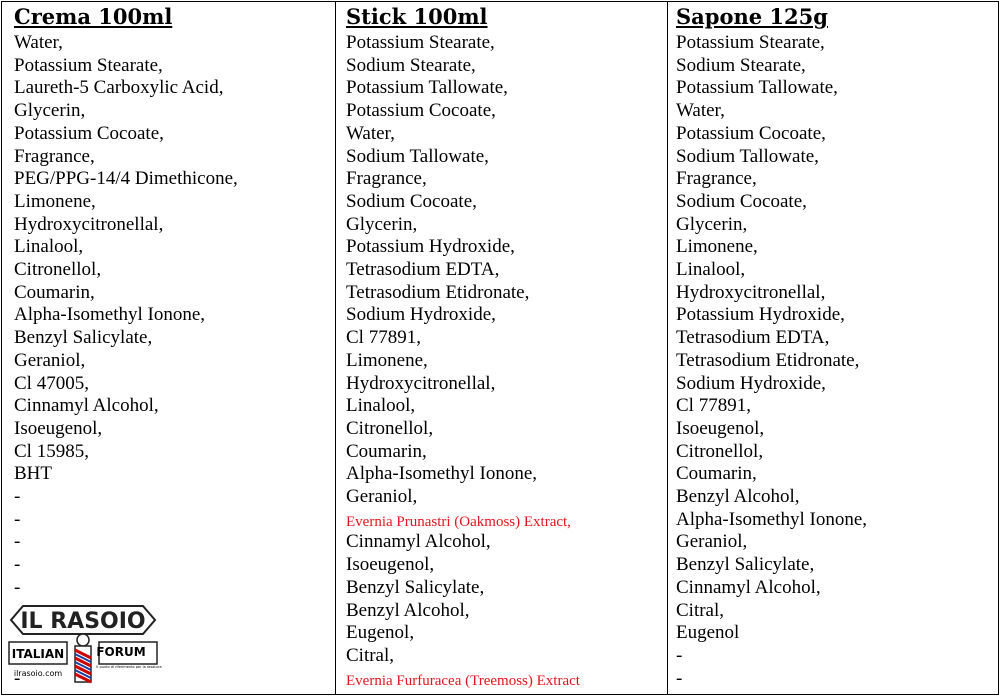 This screenshot has width=1000, height=696. I want to click on ingredient: Eugenol,, so click(380, 633).